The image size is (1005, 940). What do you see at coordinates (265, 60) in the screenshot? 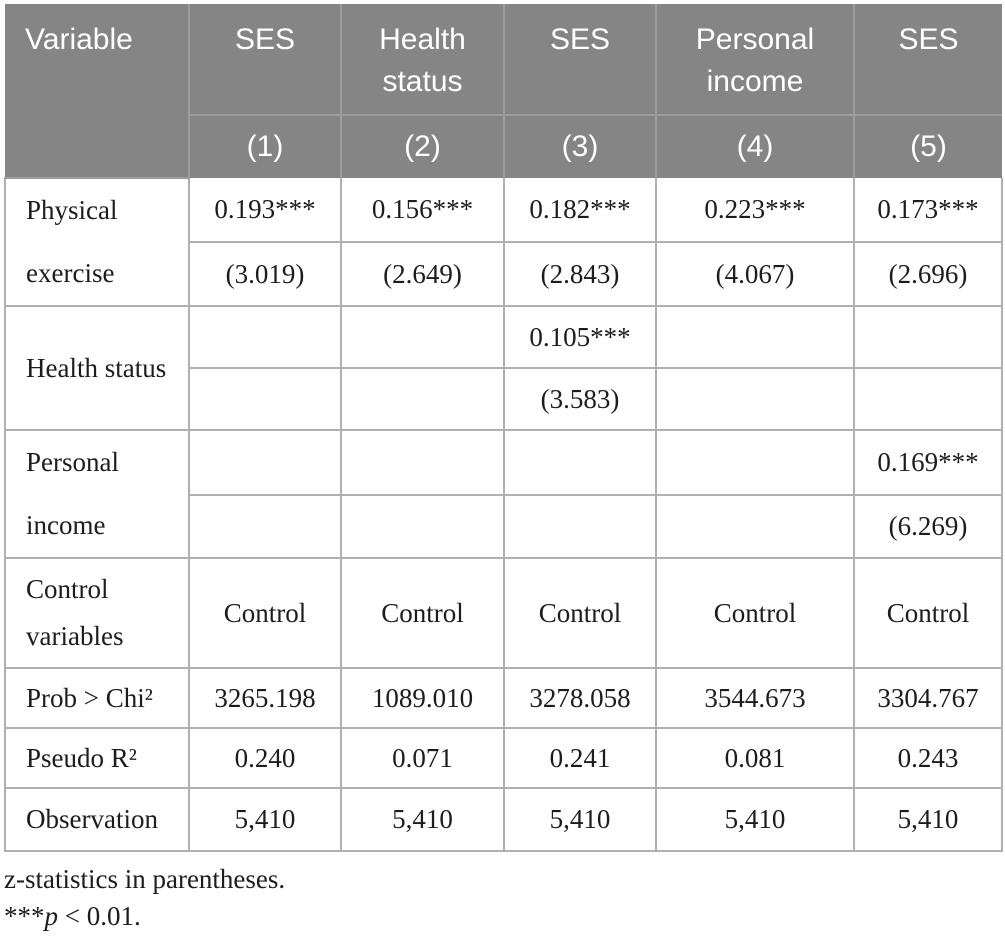
I see `header-model-1: SES` at bounding box center [265, 60].